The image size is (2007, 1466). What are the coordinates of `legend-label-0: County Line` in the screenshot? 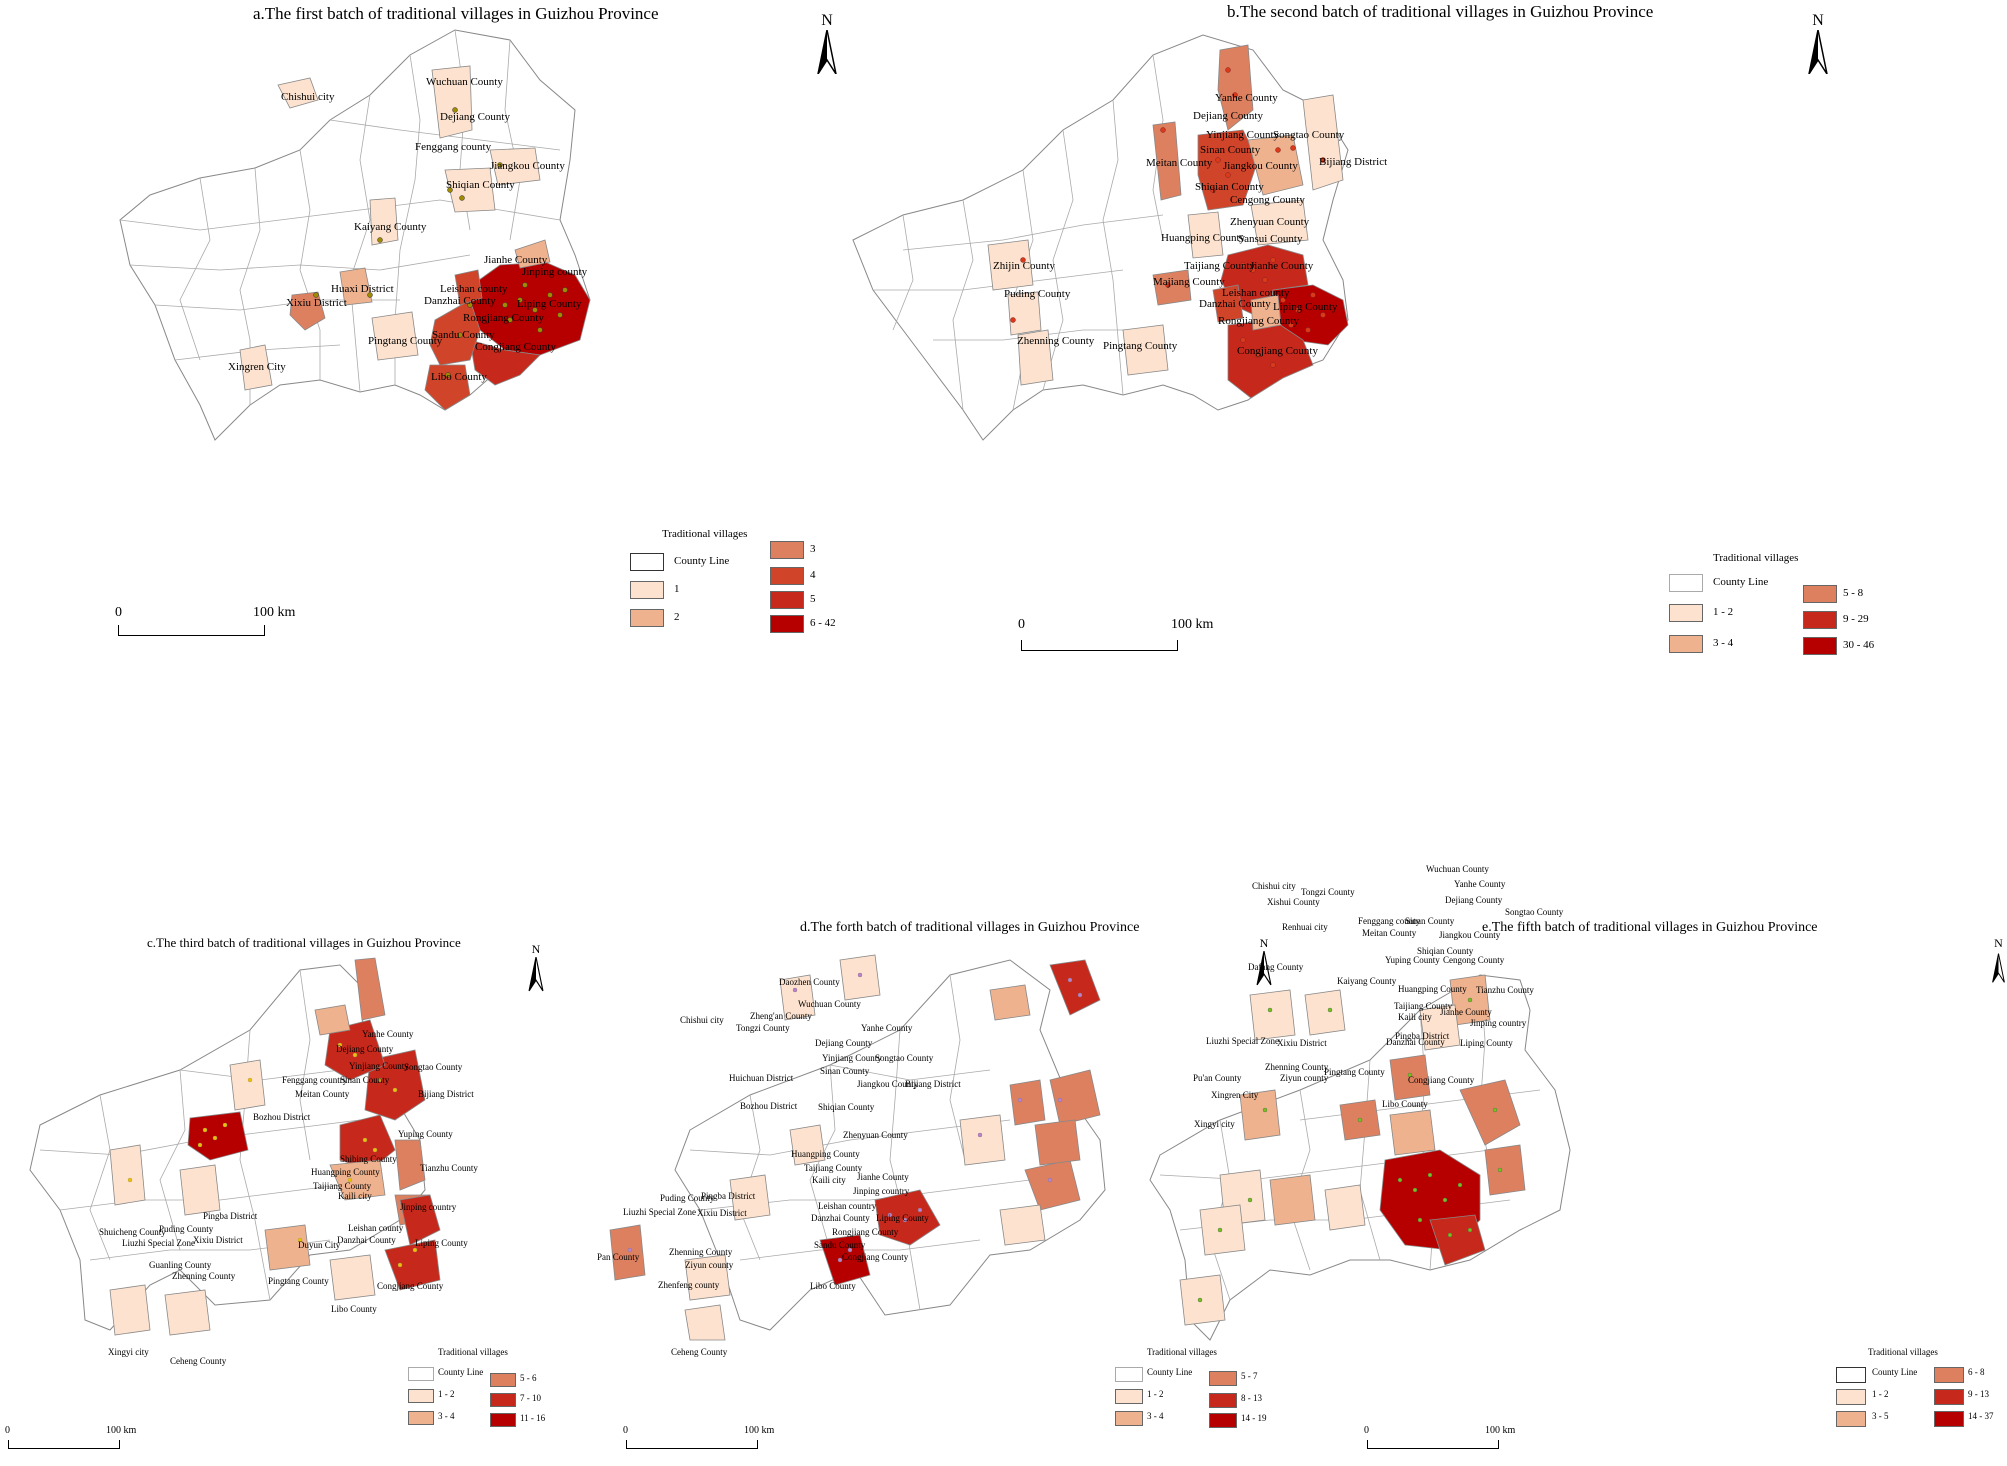 It's located at (1895, 1372).